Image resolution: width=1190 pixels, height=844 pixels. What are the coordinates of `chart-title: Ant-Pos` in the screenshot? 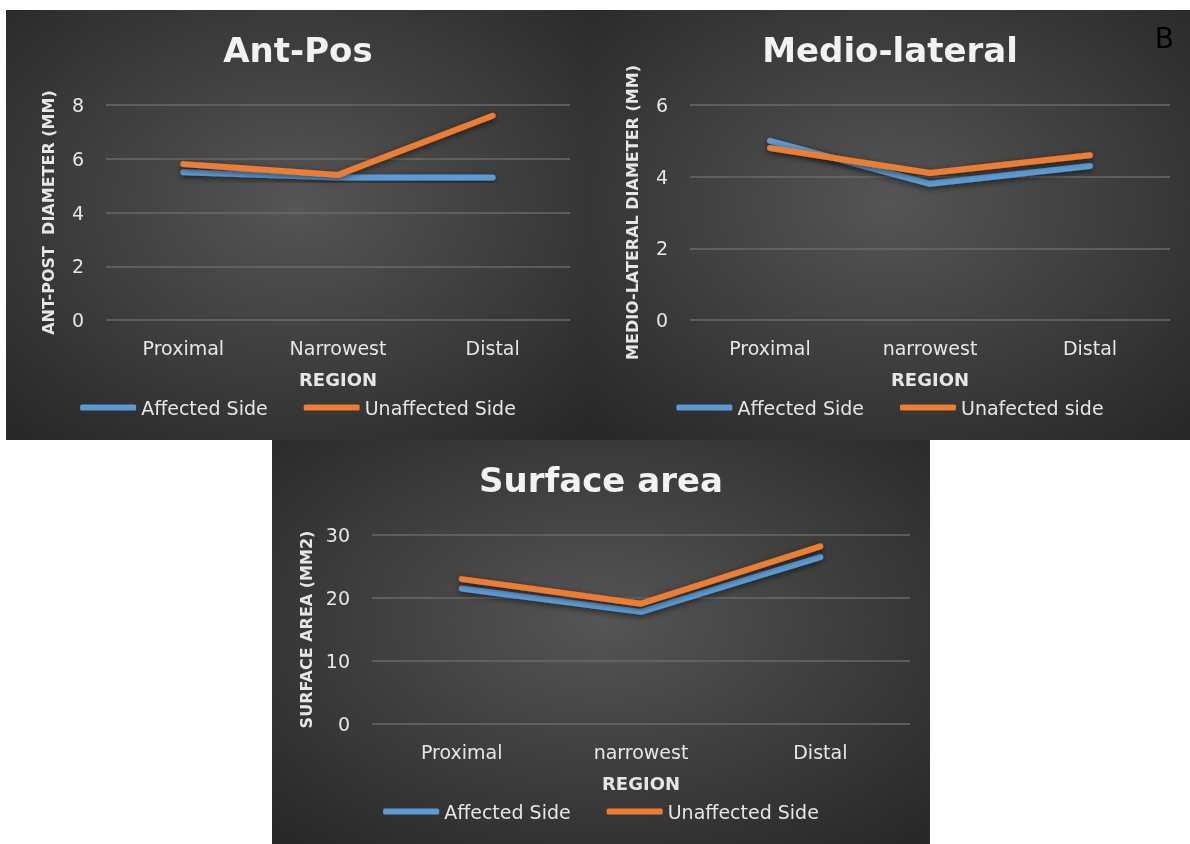 It's located at (298, 50).